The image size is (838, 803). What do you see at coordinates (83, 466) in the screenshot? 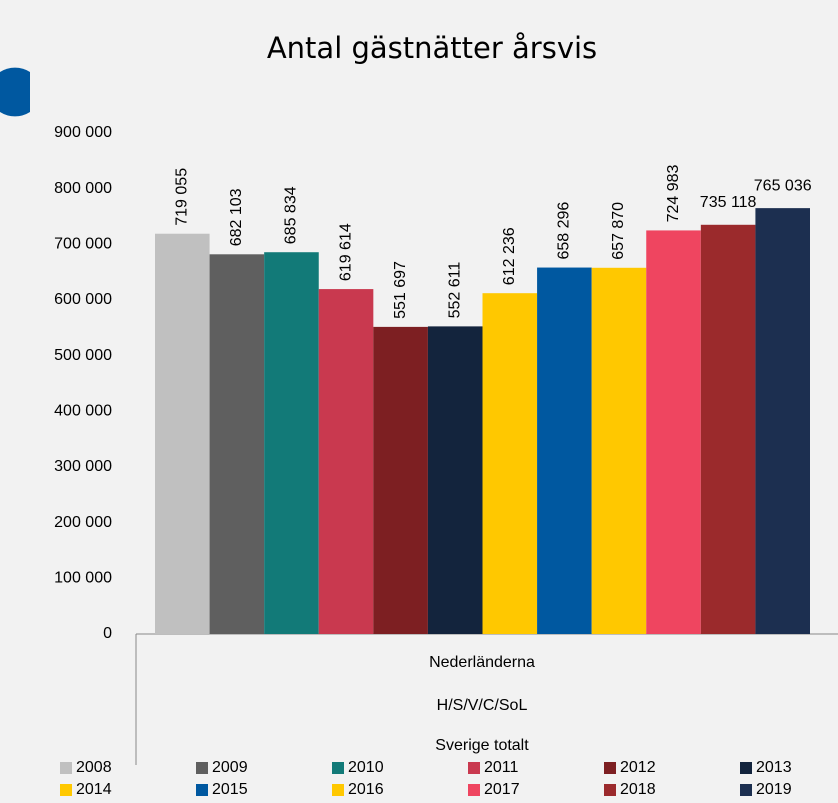
I see `y-tick-label: 300 000` at bounding box center [83, 466].